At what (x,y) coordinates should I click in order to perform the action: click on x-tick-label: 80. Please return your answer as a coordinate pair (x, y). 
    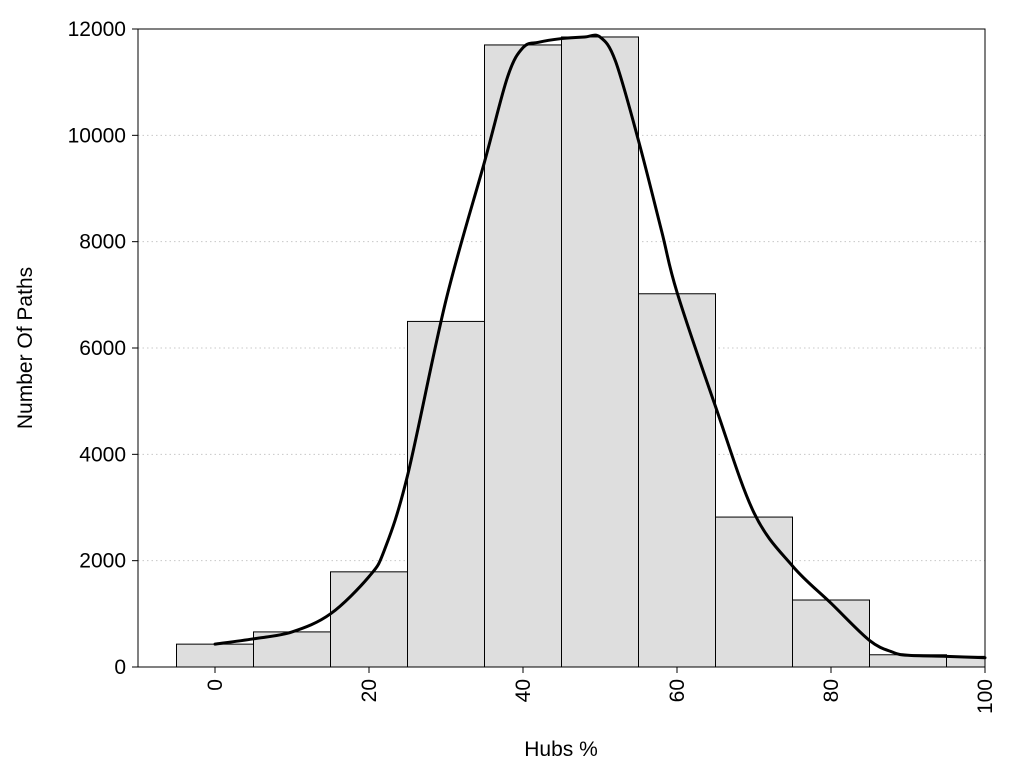
    Looking at the image, I should click on (831, 690).